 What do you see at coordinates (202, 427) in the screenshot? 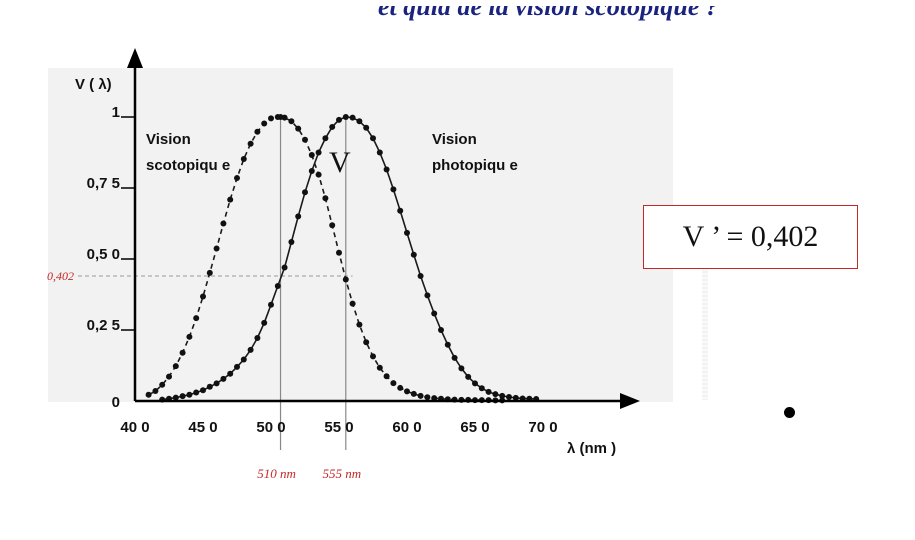
I see `x-tick-label: 45 0` at bounding box center [202, 427].